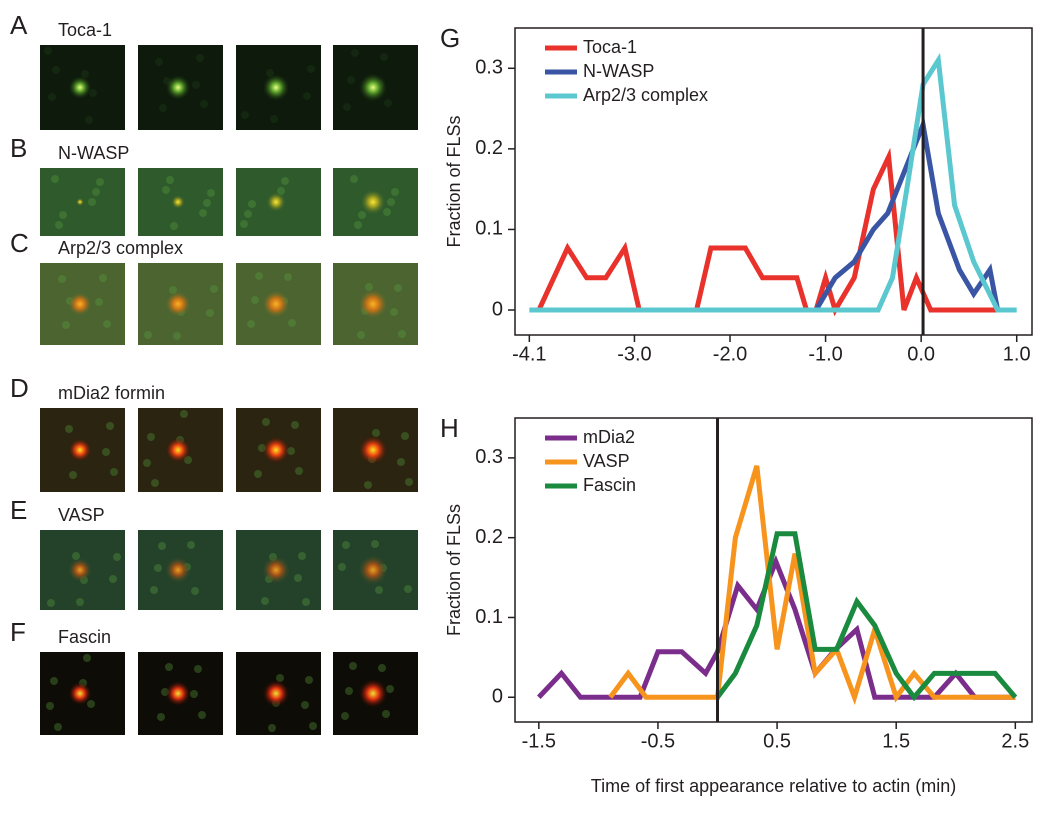 This screenshot has width=1050, height=823. Describe the element at coordinates (1015, 741) in the screenshot. I see `x-tick-label: 2.5` at that location.